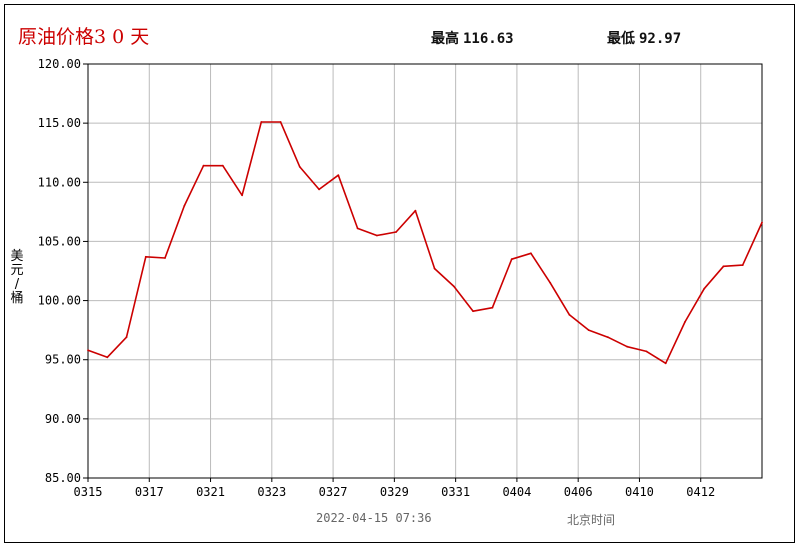  I want to click on y-tick-label: 115.00, so click(59, 123).